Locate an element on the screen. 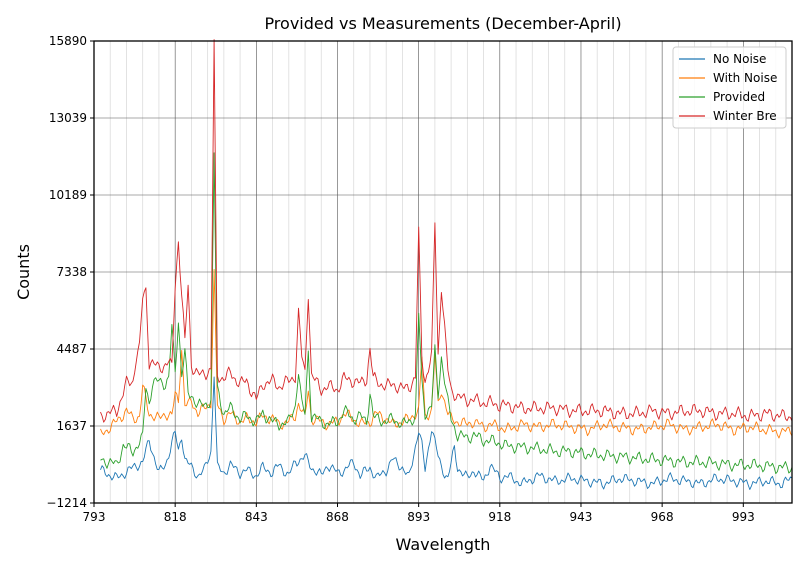  legend: No Noise With Noise Provided Winter Bre is located at coordinates (729, 87).